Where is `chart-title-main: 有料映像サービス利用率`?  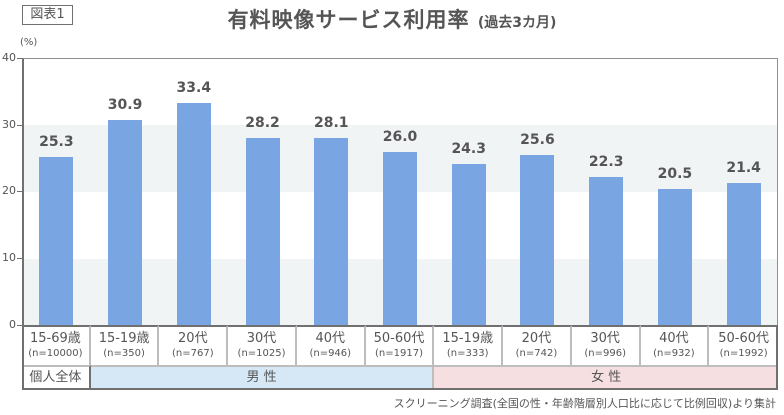
chart-title-main: 有料映像サービス利用率 is located at coordinates (348, 20).